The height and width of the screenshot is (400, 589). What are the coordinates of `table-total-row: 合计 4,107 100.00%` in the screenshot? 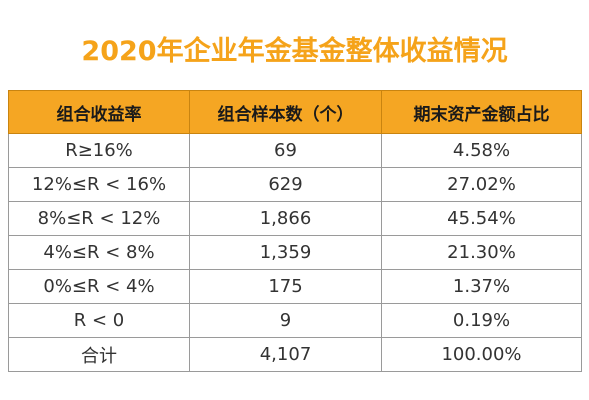 It's located at (295, 354).